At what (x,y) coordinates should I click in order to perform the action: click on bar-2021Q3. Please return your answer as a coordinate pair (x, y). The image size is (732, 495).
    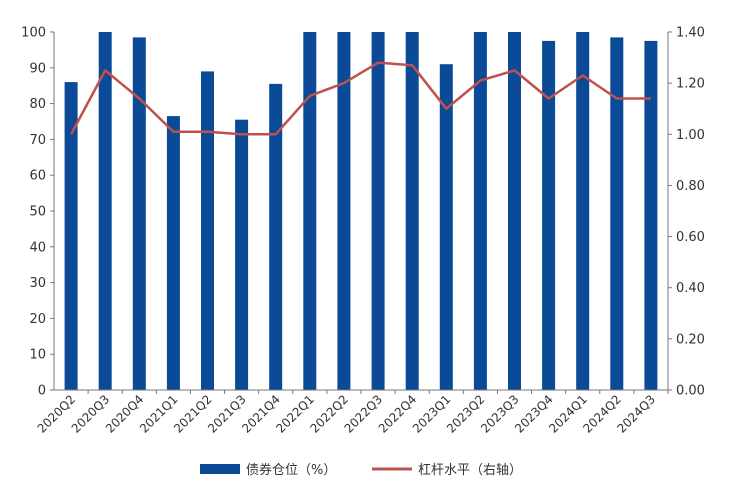
    Looking at the image, I should click on (242, 254).